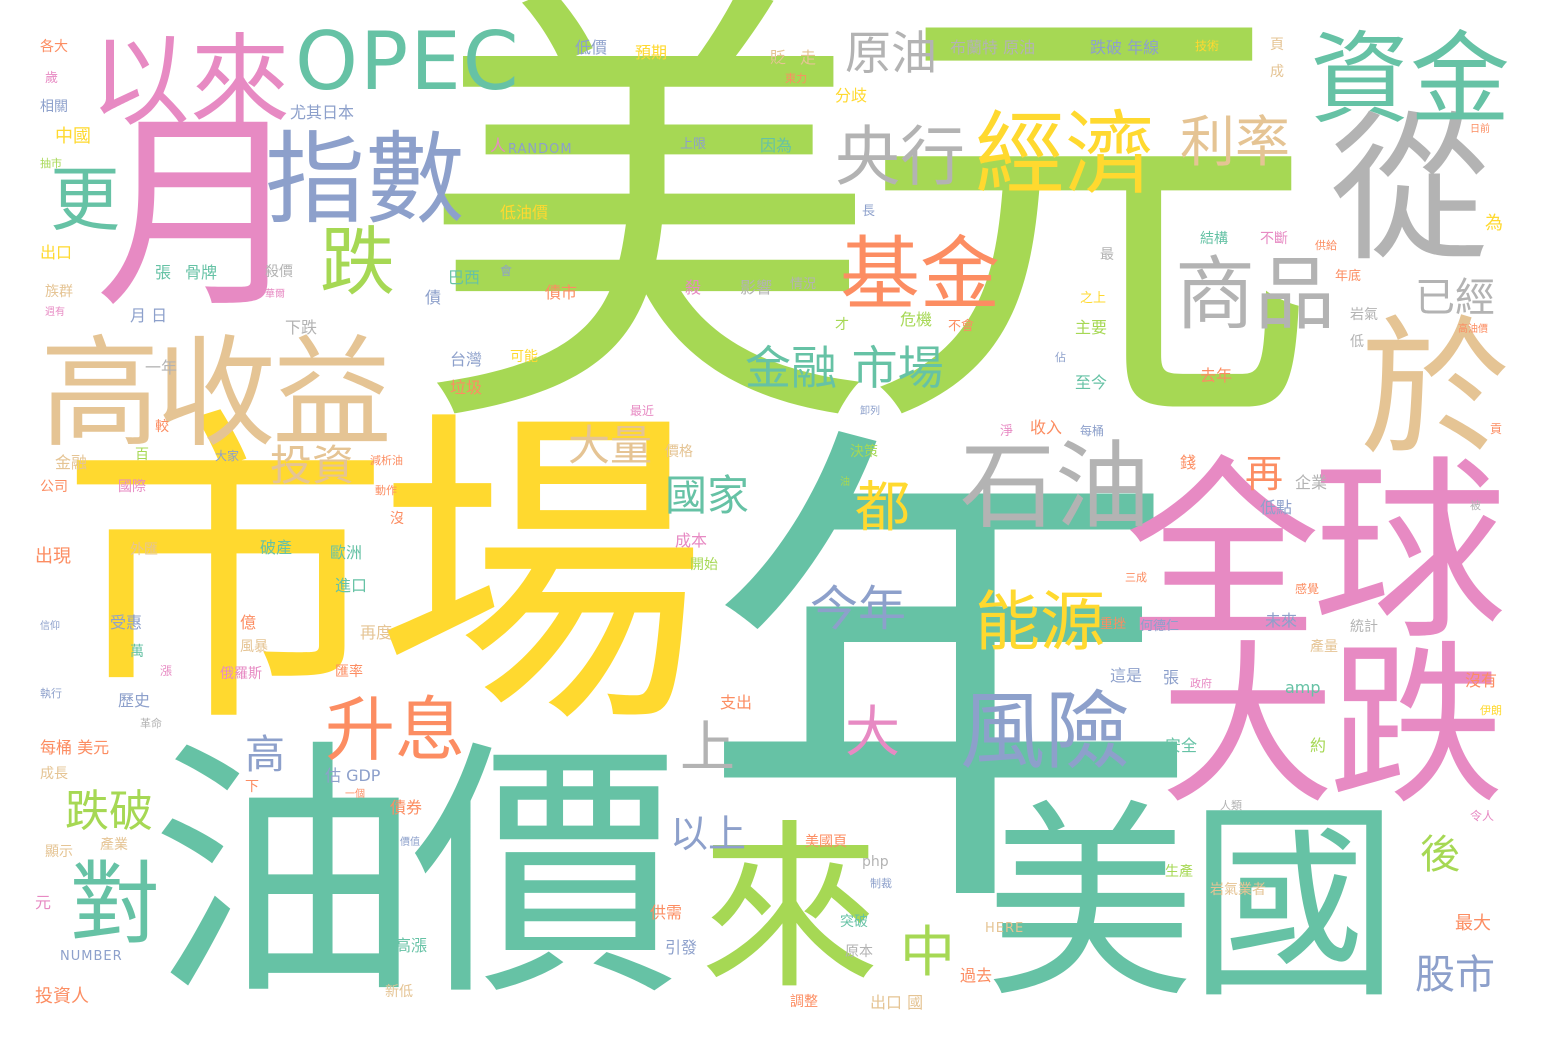  Describe the element at coordinates (540, 149) in the screenshot. I see `word-small: RANDOM` at that location.